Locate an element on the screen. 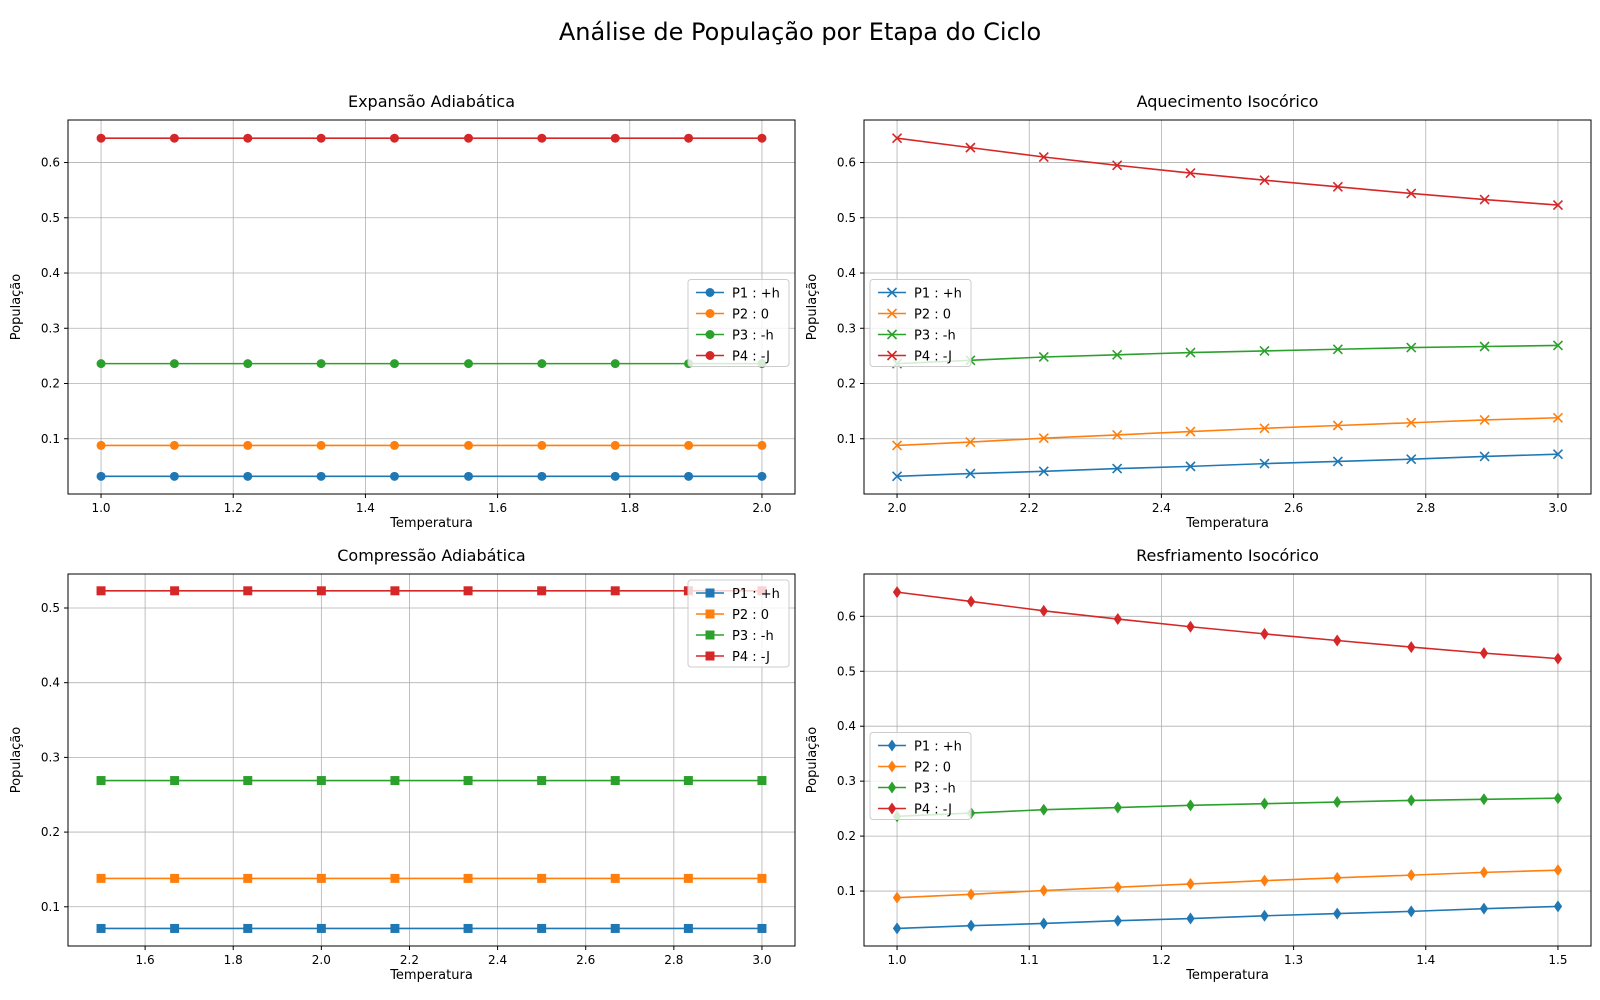  y-axis-label: População is located at coordinates (812, 760).